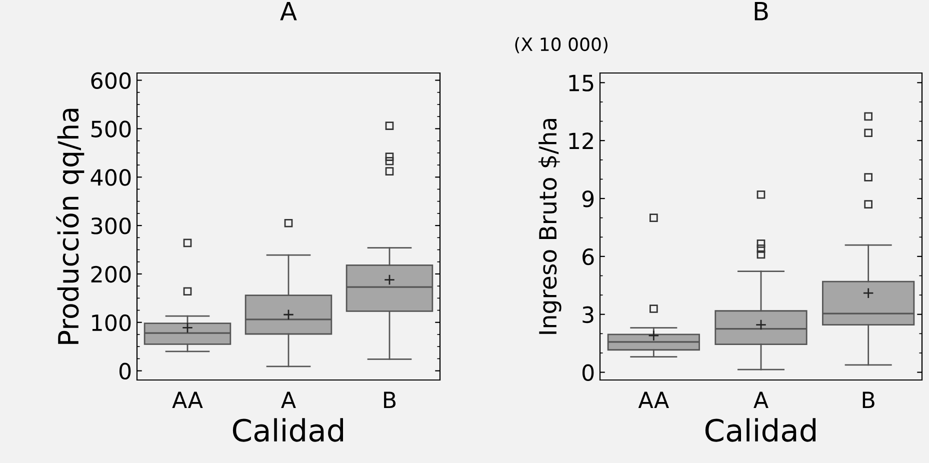  Describe the element at coordinates (550, 226) in the screenshot. I see `y-axis-title: Ingreso Bruto $/ha` at that location.